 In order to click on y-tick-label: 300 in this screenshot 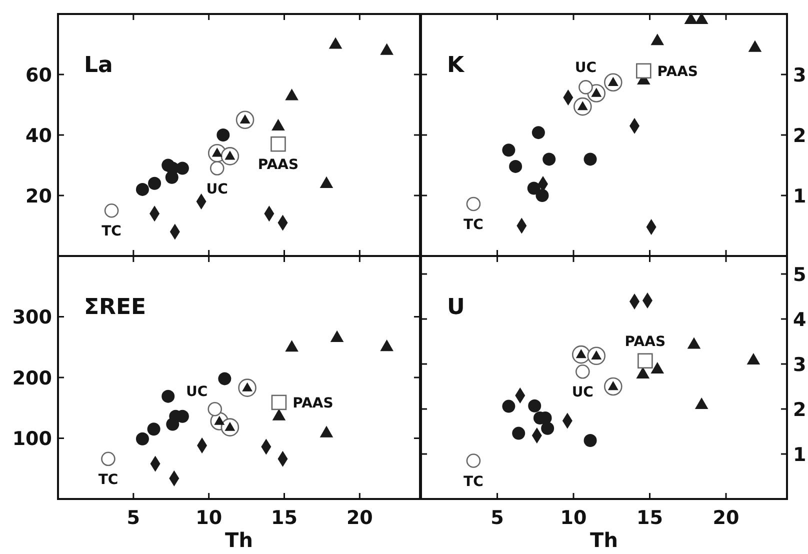, I will do `click(32, 317)`.